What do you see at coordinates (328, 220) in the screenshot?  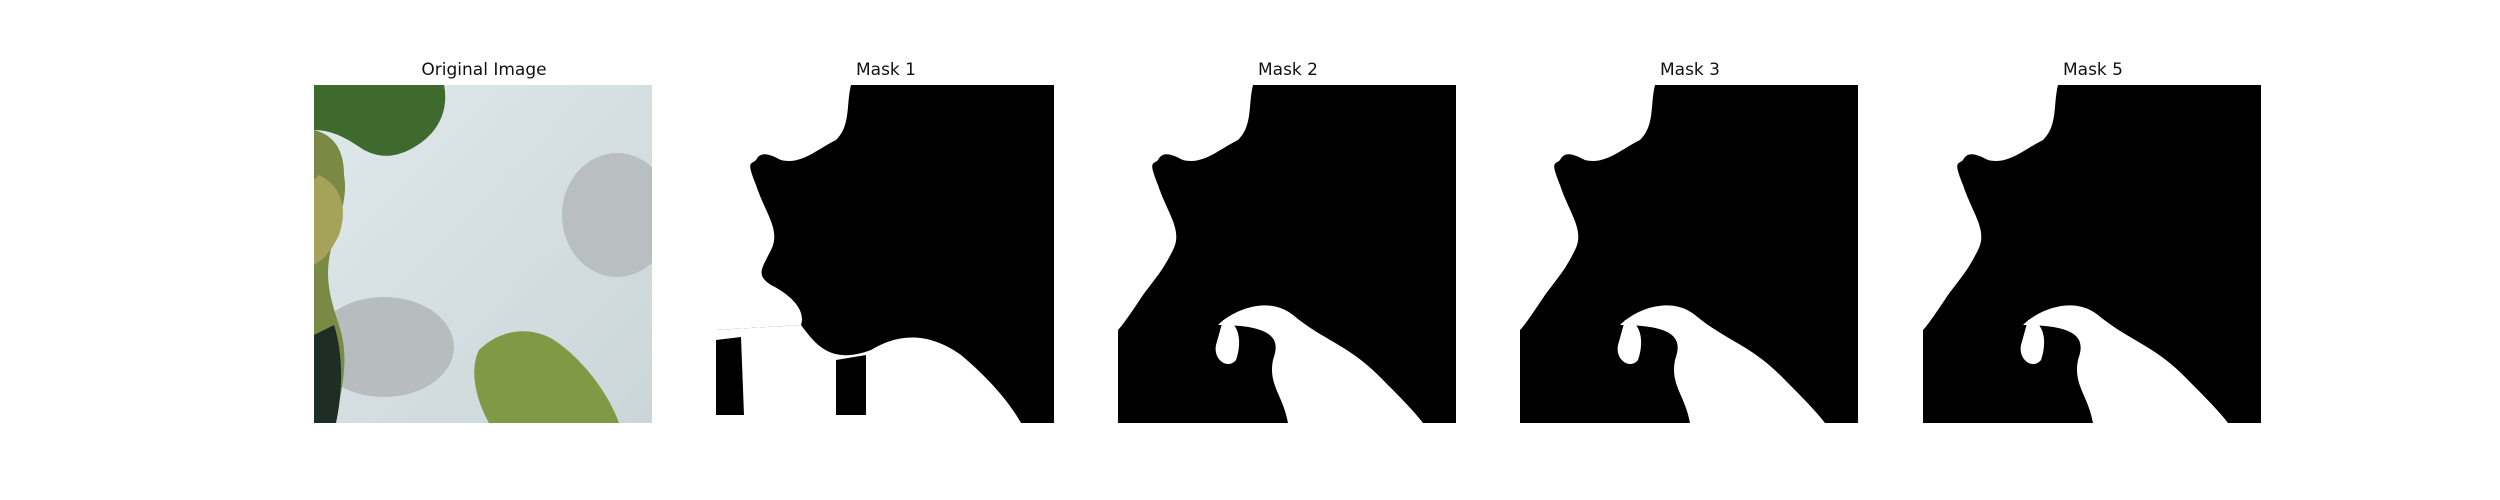 I see `leaf-left-yellow` at bounding box center [328, 220].